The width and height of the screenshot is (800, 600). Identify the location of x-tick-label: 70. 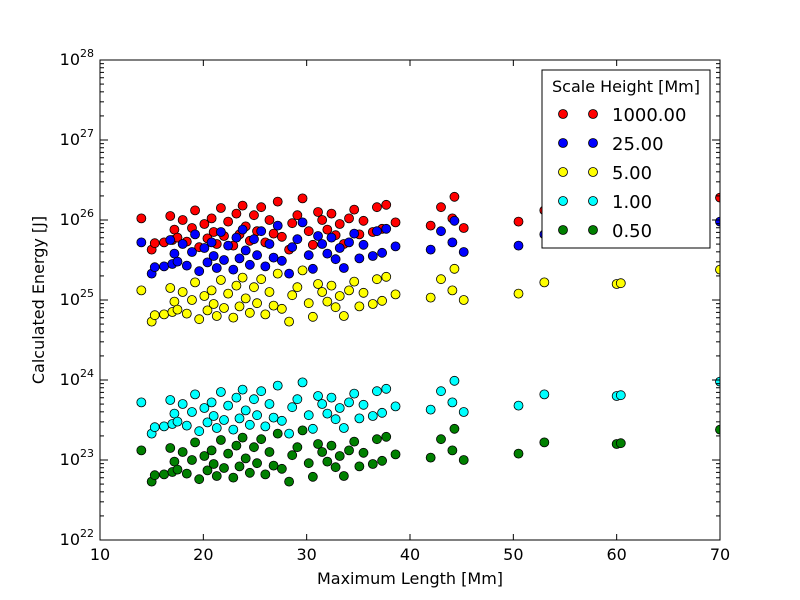
(720, 554).